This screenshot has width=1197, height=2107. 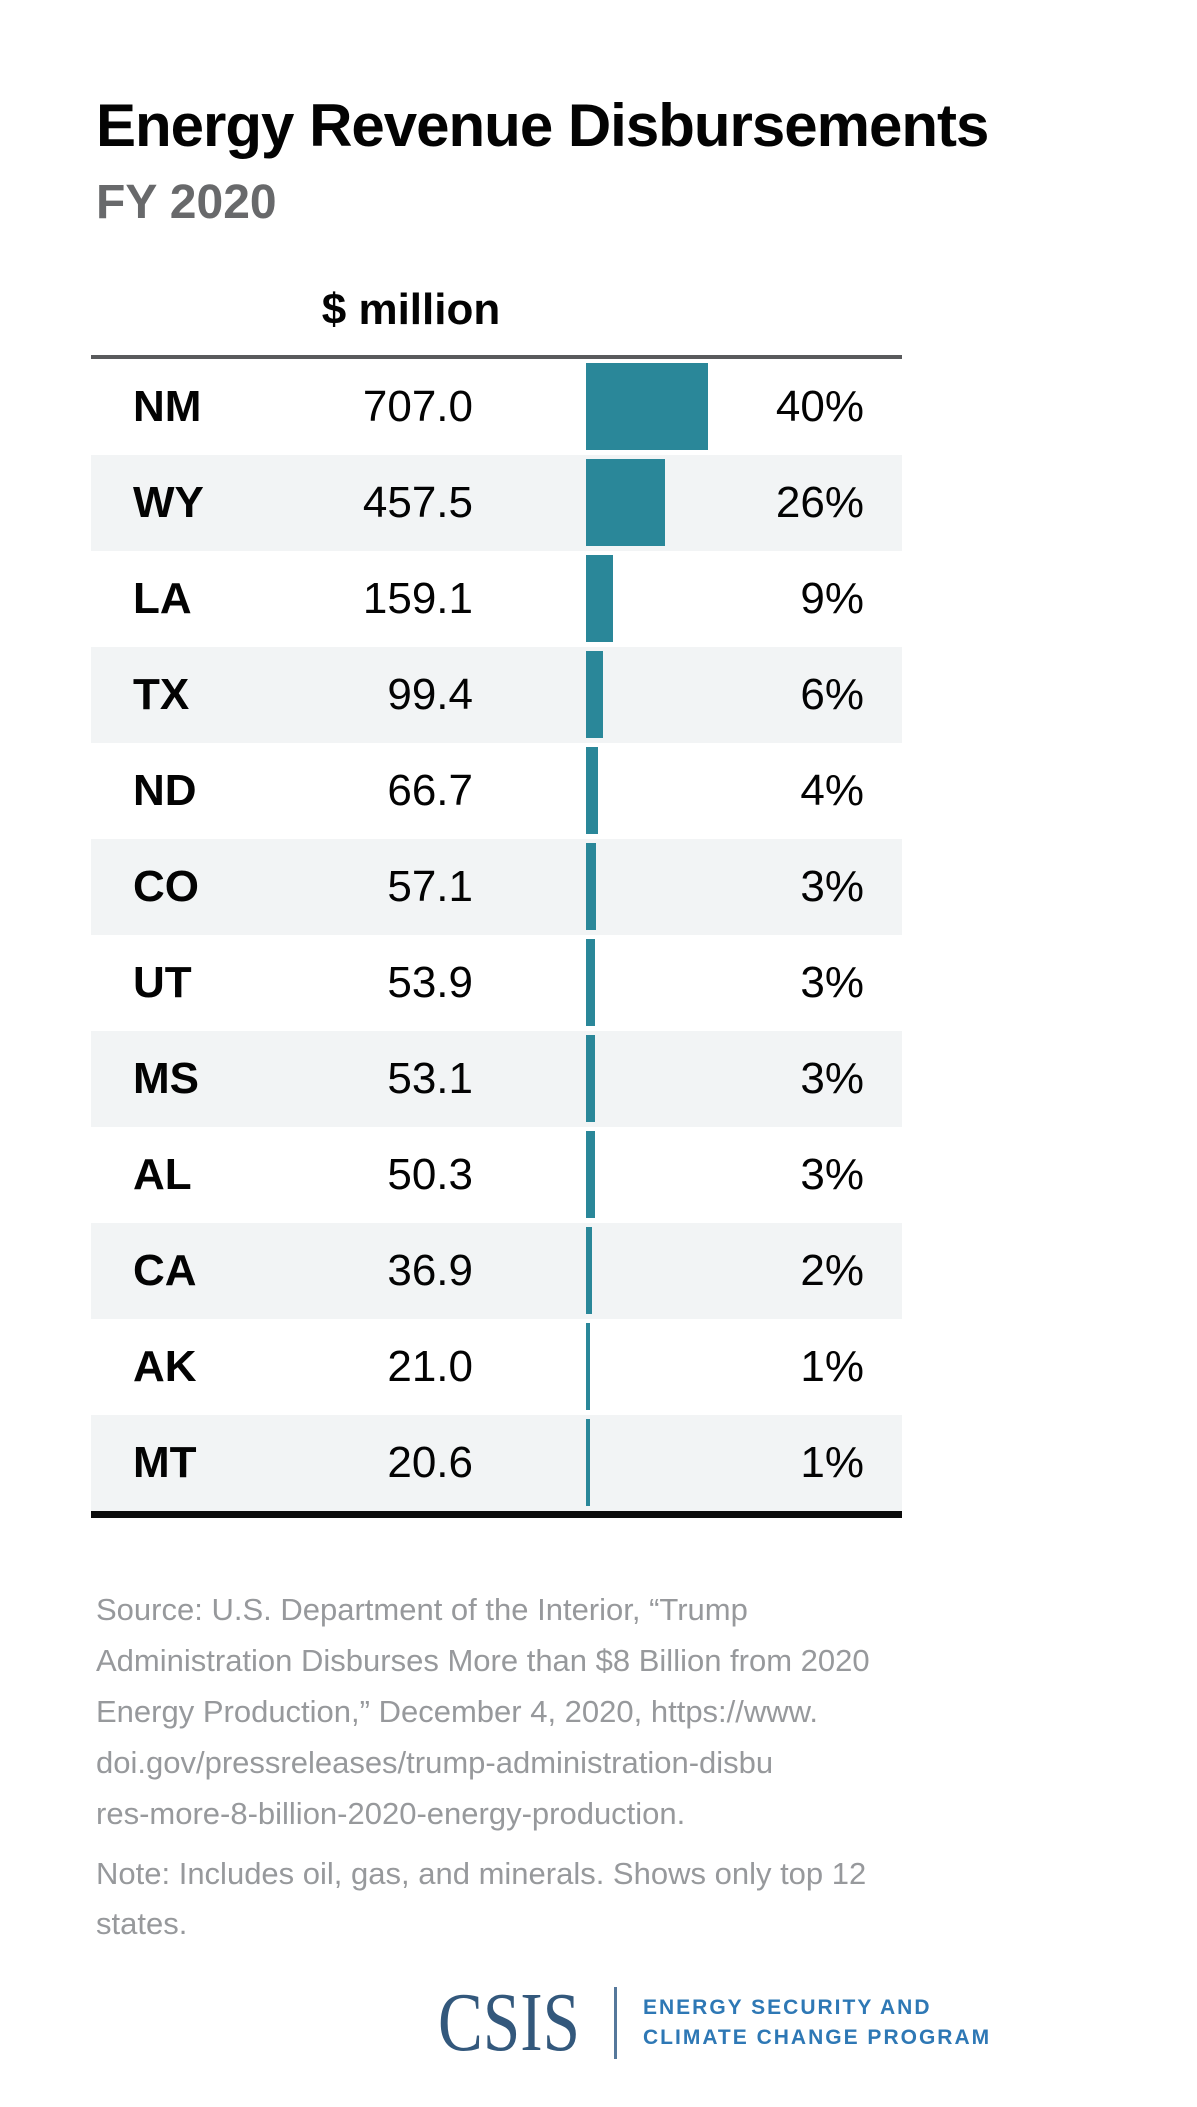 I want to click on bar-zone: 4%, so click(x=744, y=791).